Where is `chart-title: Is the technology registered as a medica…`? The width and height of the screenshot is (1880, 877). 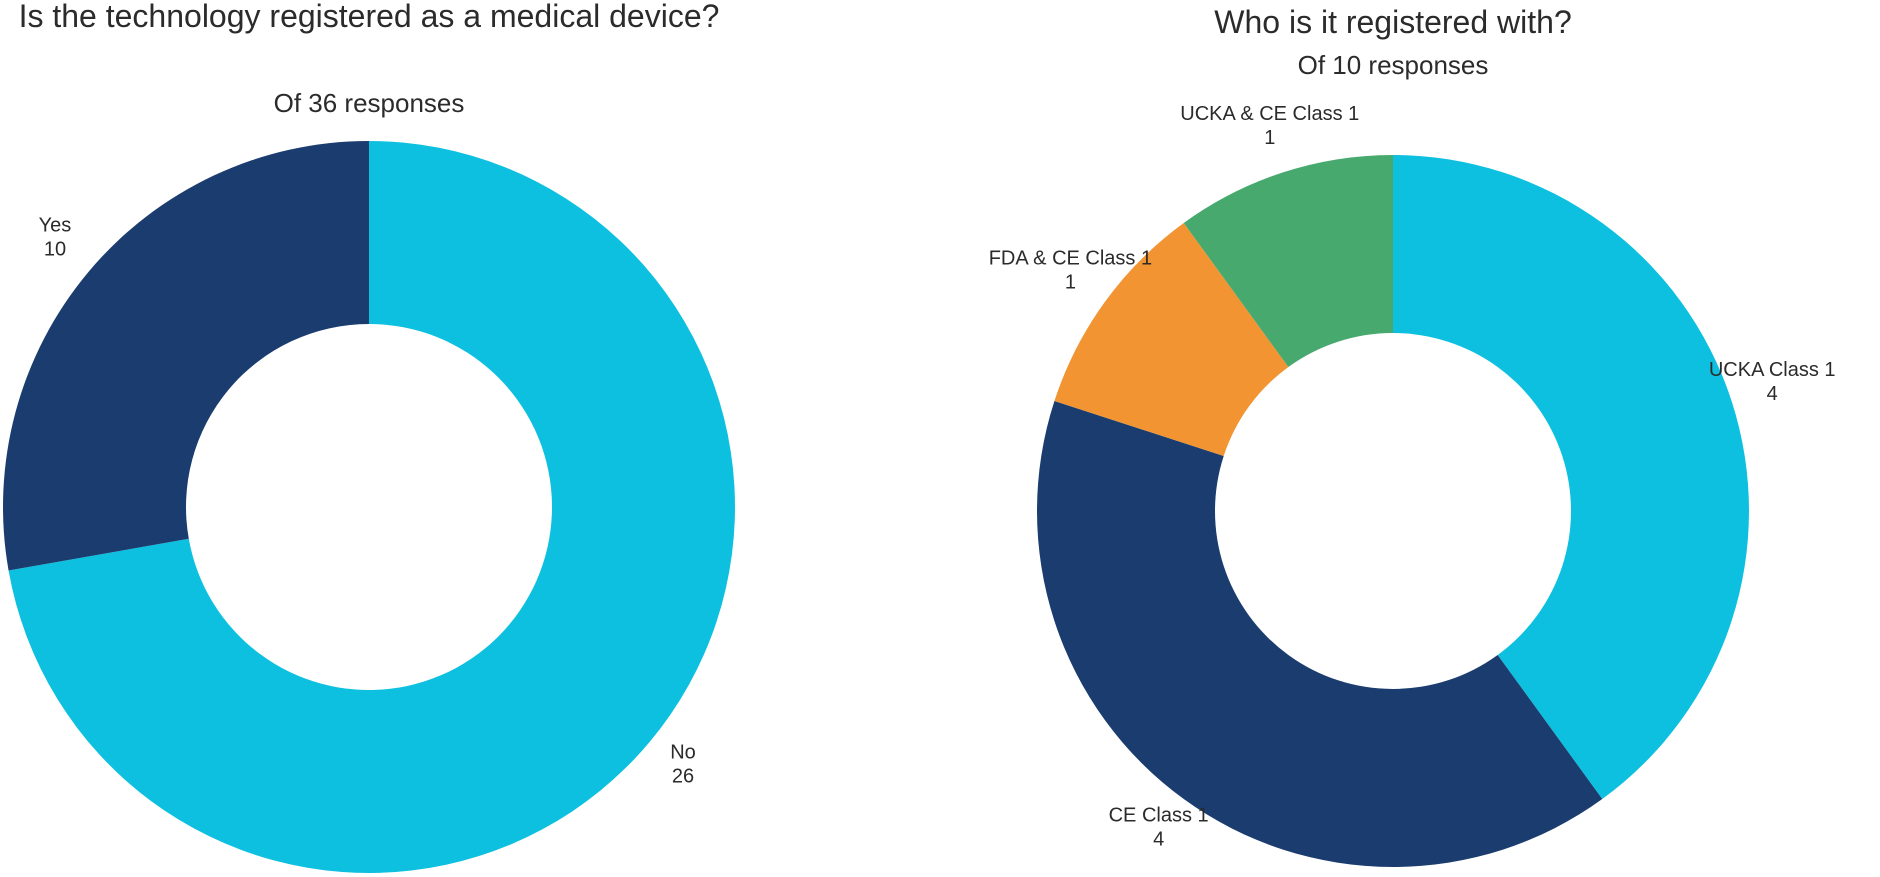 chart-title: Is the technology registered as a medica… is located at coordinates (369, 17).